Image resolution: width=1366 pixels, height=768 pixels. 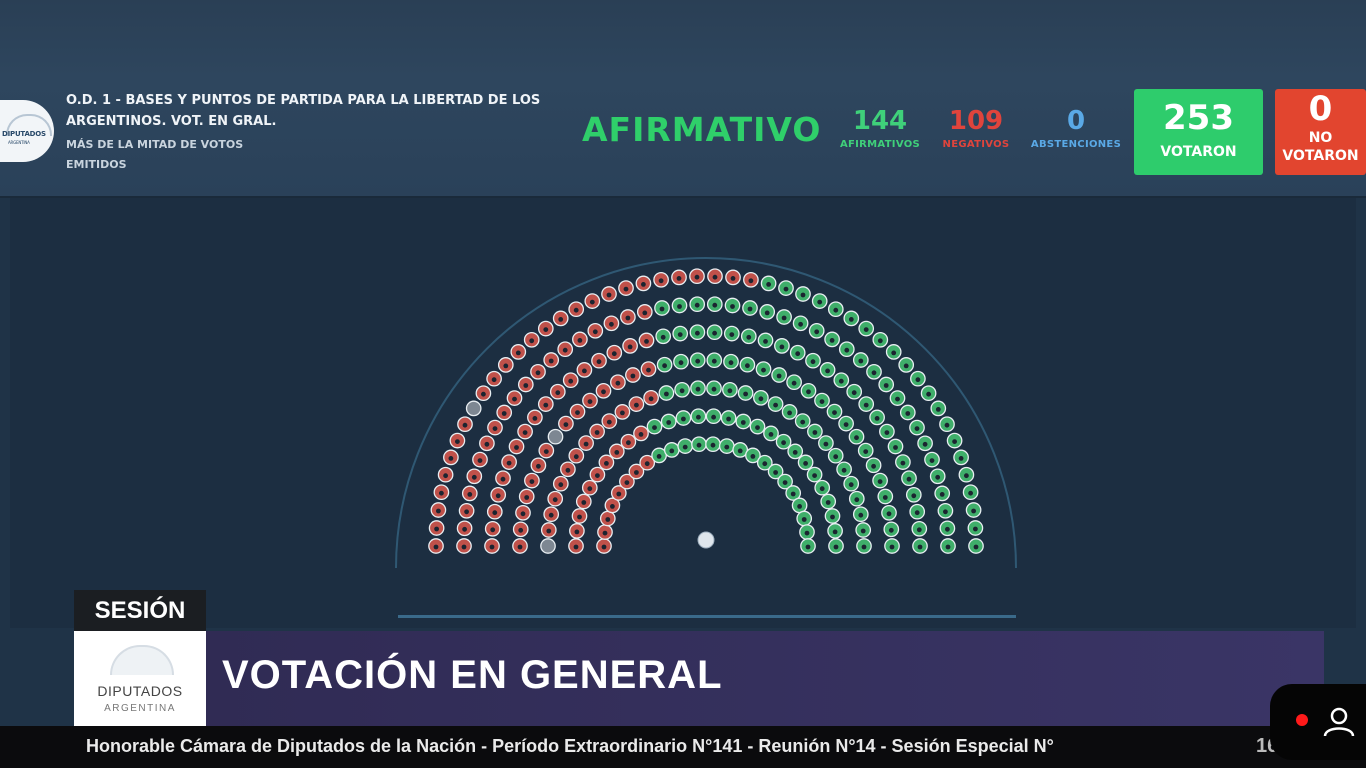 What do you see at coordinates (880, 121) in the screenshot?
I see `afirmativos-count: 144` at bounding box center [880, 121].